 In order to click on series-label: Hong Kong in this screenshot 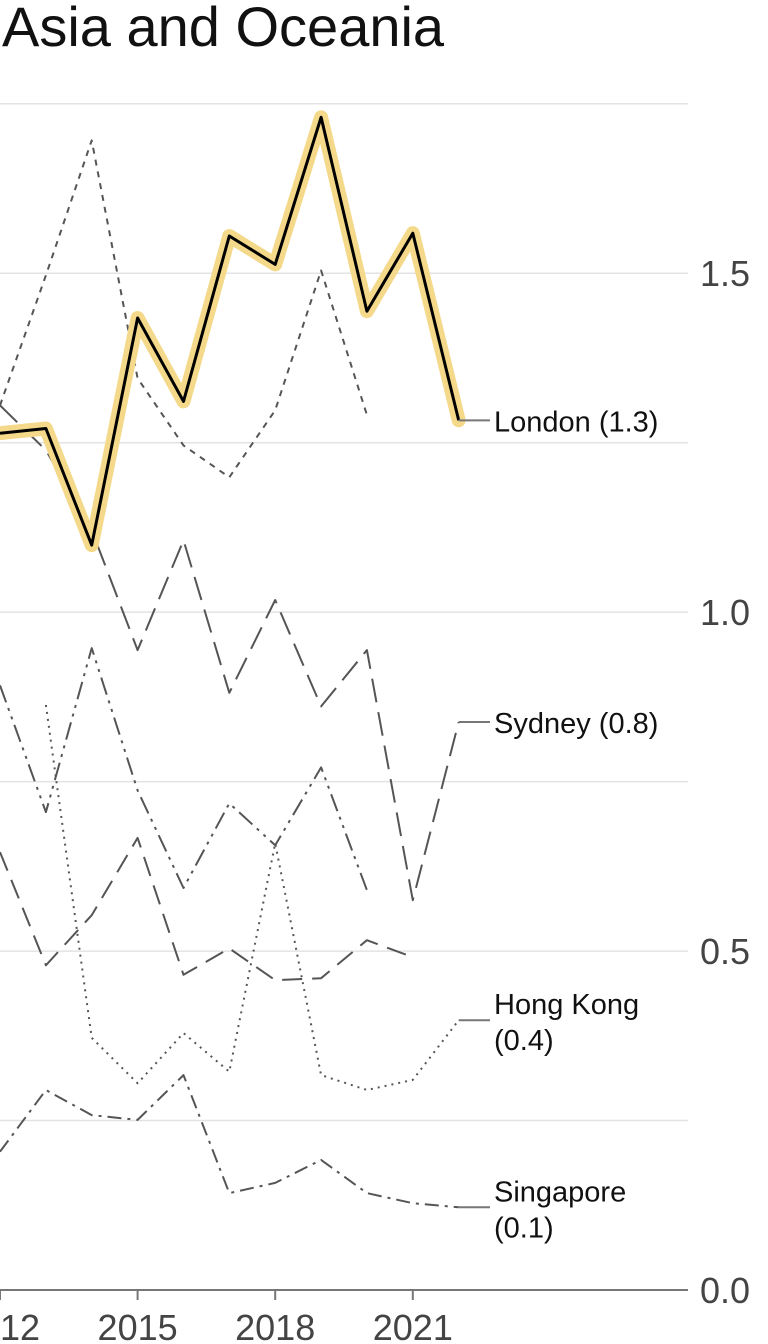, I will do `click(566, 1005)`.